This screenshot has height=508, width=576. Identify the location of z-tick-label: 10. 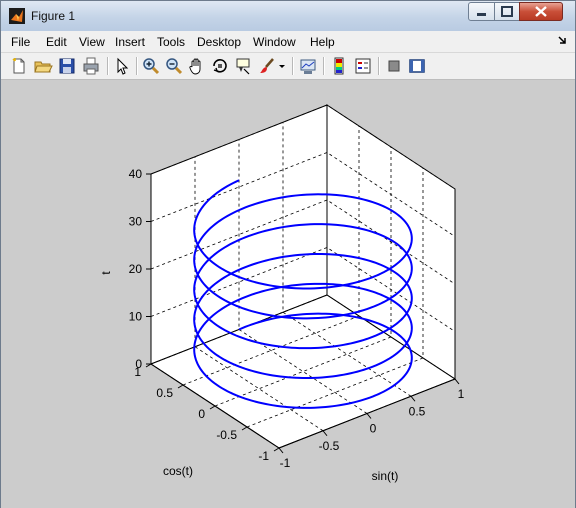
(136, 317).